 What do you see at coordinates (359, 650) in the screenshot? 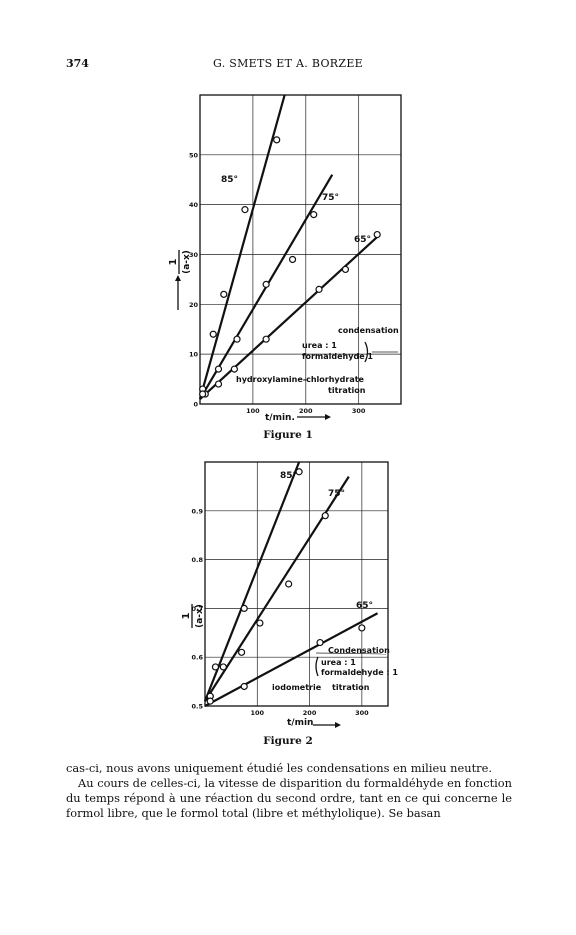
I see `figure-2-legend-condensation: Condensation` at bounding box center [359, 650].